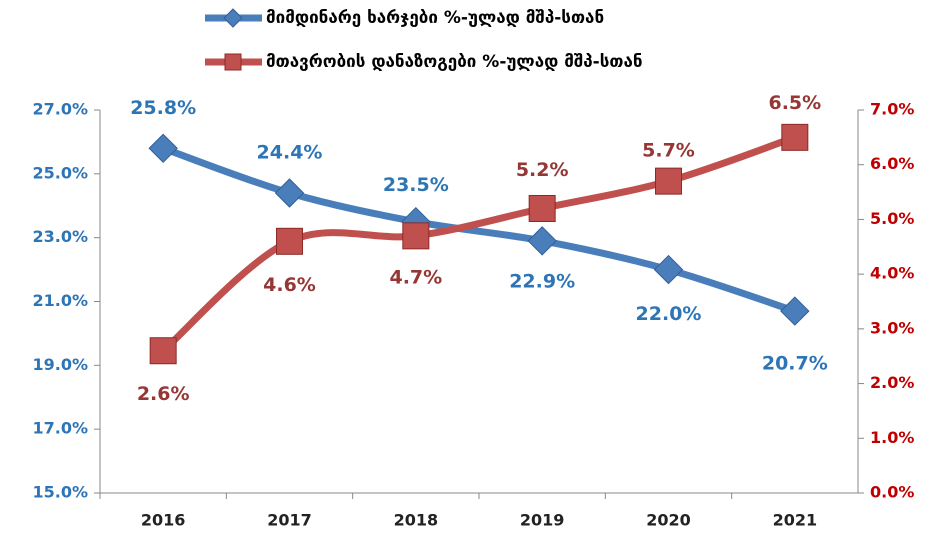 The image size is (942, 533). I want to click on data-label: 22.9%, so click(542, 281).